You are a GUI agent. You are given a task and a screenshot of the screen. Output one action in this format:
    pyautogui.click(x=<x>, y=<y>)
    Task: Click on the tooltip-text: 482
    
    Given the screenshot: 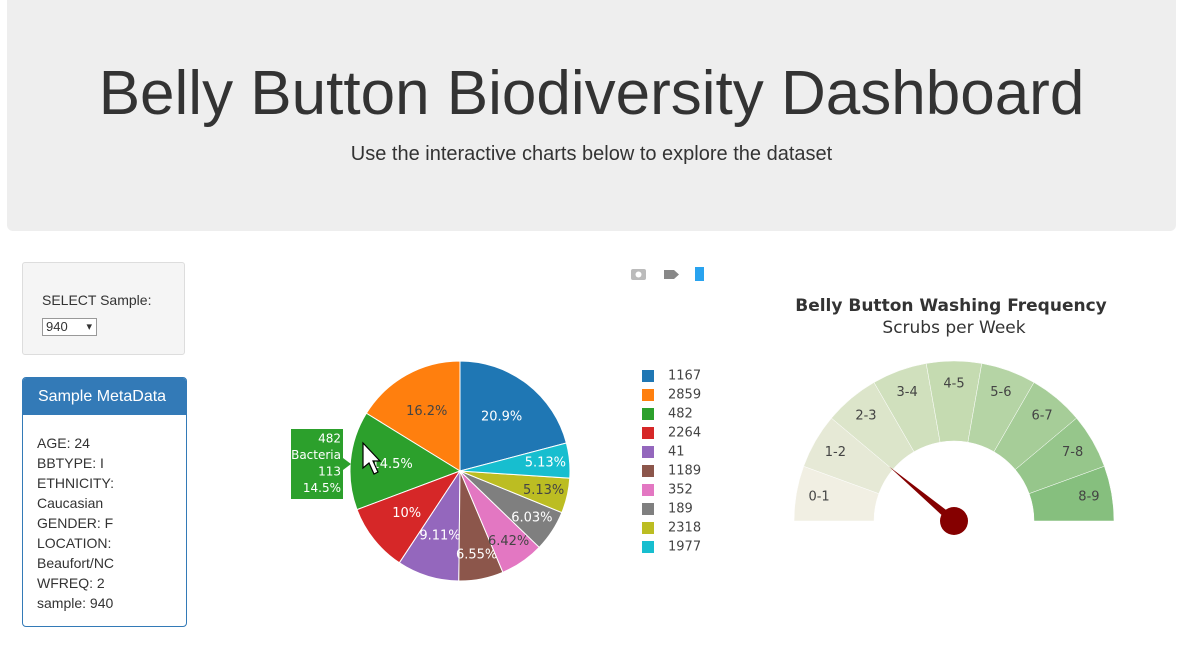 What is the action you would take?
    pyautogui.click(x=329, y=439)
    